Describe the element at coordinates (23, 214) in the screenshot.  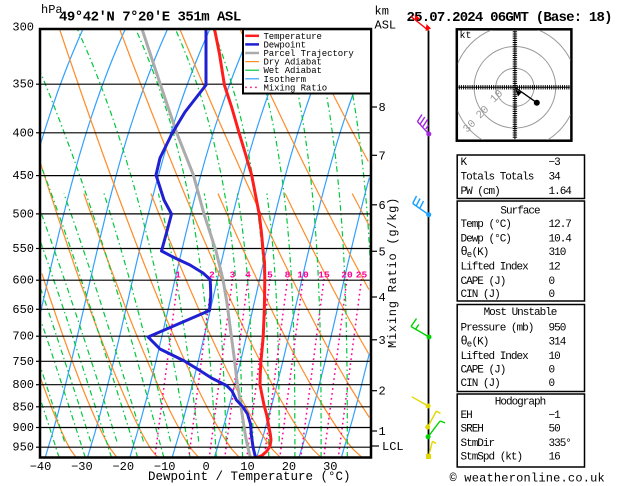
I see `svg-text: 500` at that location.